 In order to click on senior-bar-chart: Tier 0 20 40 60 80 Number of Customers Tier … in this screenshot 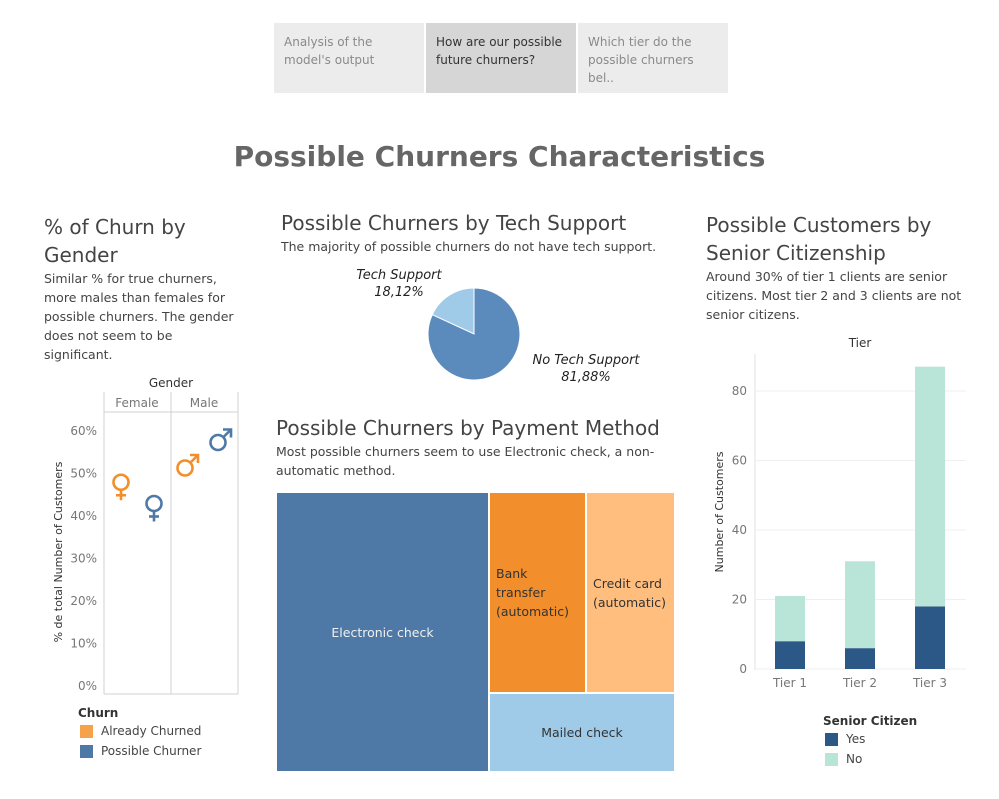, I will do `click(839, 513)`.